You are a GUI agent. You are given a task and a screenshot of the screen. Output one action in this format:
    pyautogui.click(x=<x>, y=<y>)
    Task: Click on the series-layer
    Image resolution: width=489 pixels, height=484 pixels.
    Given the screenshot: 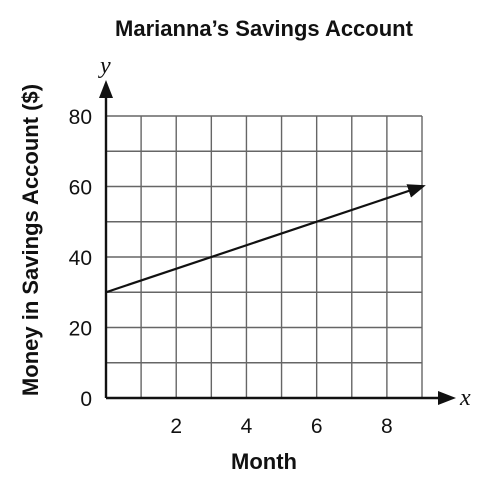 What is the action you would take?
    pyautogui.click(x=265, y=239)
    